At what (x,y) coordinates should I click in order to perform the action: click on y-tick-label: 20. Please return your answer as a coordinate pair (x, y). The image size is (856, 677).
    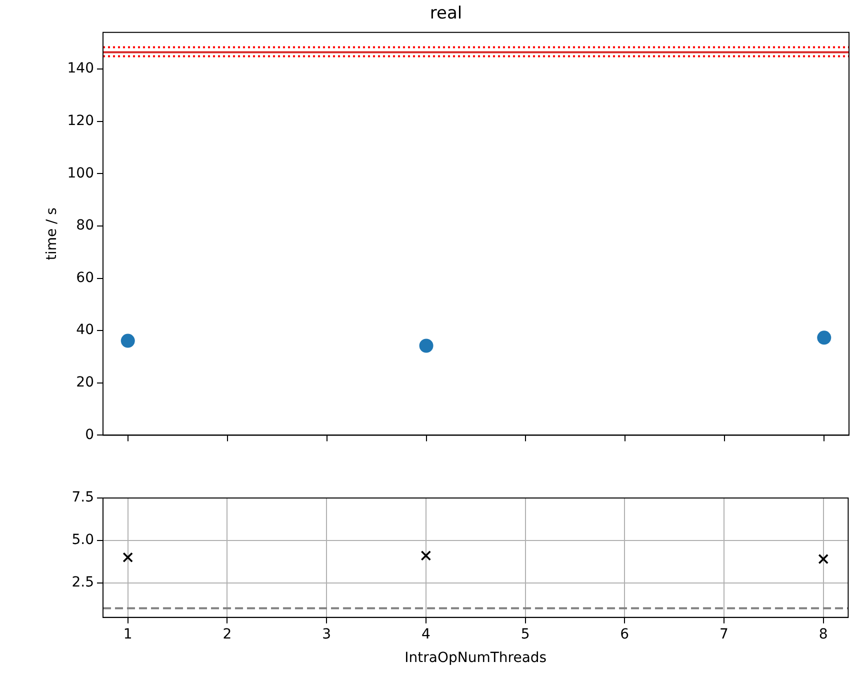
    Looking at the image, I should click on (85, 382).